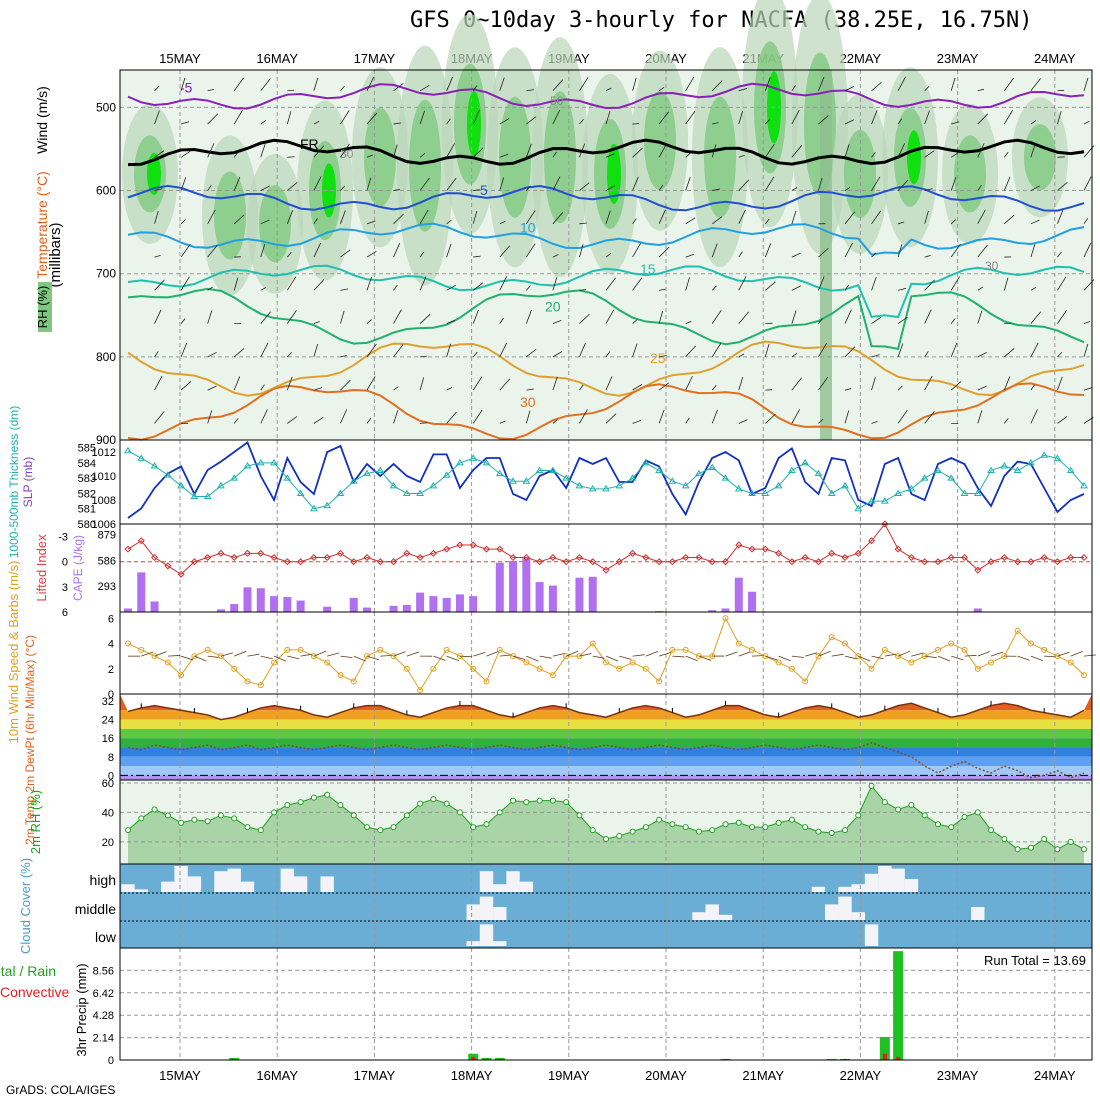 This screenshot has height=1100, width=1100. I want to click on y-tick-label: 900, so click(106, 440).